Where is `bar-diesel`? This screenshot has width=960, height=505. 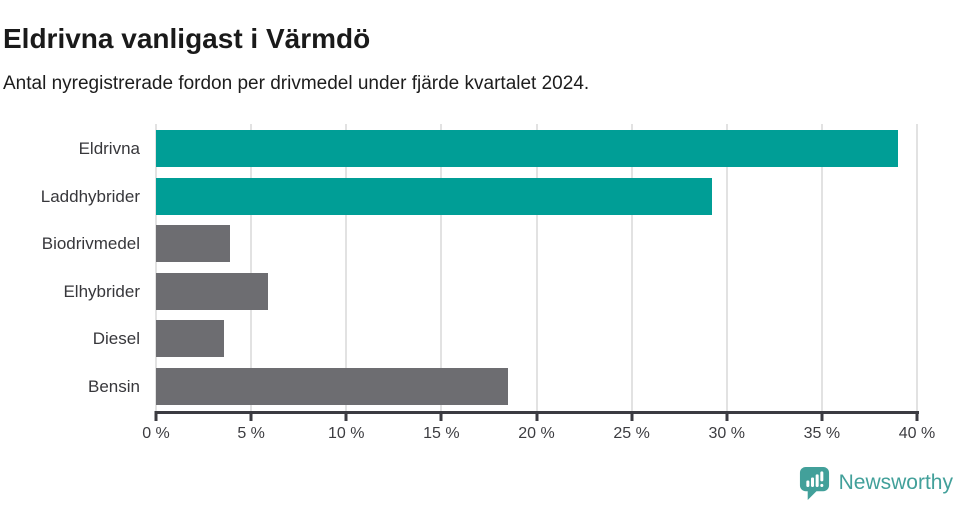
bar-diesel is located at coordinates (190, 339).